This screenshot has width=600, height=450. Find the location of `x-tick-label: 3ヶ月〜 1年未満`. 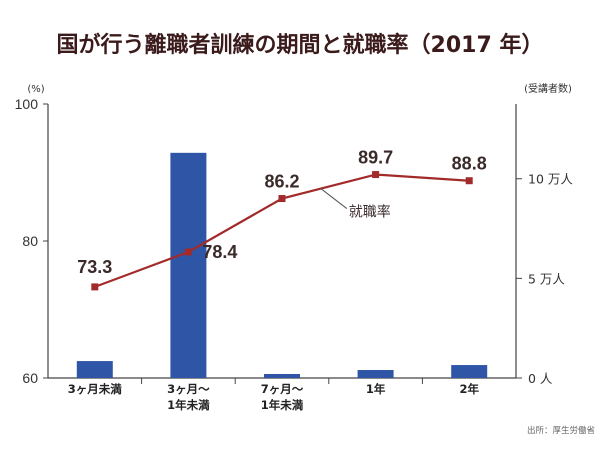

x-tick-label: 3ヶ月〜 1年未満 is located at coordinates (188, 397).